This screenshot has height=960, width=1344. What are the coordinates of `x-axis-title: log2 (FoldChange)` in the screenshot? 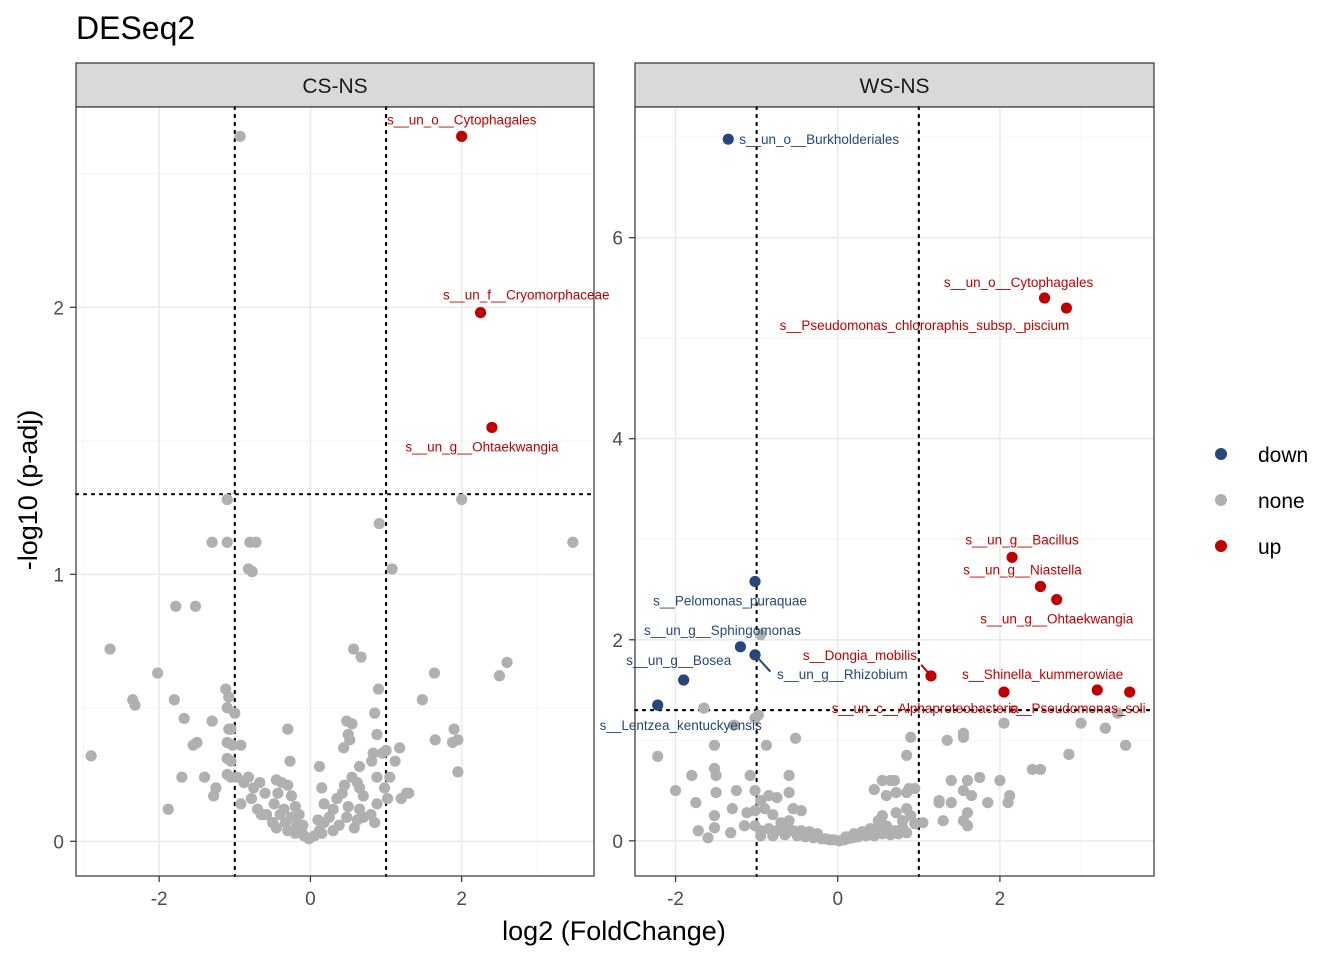 It's located at (614, 931).